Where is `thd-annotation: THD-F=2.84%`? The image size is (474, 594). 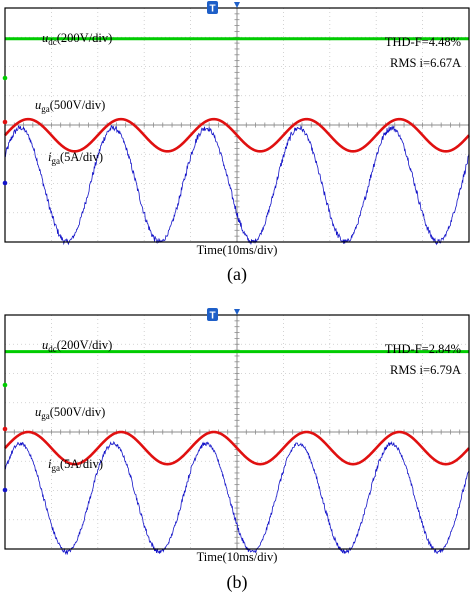
thd-annotation: THD-F=2.84% is located at coordinates (423, 349).